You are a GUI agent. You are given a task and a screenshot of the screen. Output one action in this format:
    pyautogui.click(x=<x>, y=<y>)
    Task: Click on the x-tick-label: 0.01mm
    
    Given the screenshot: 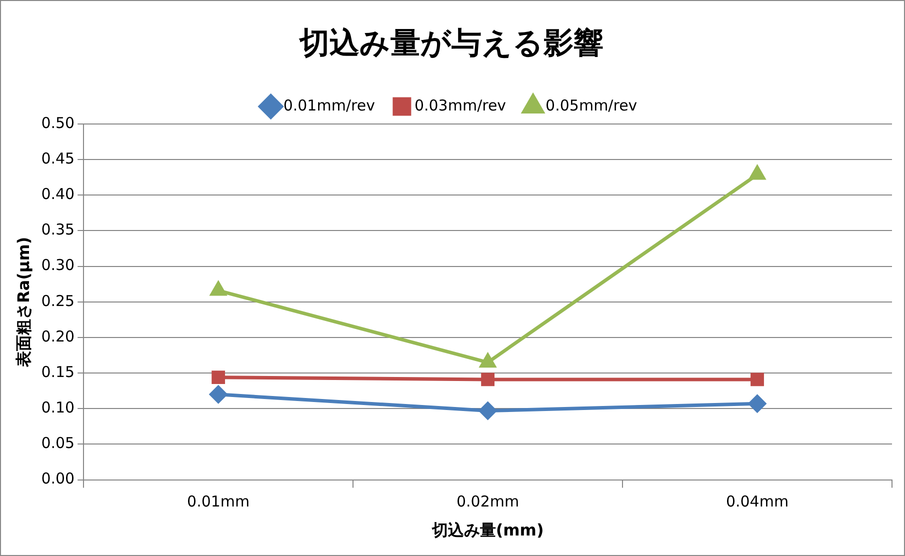 What is the action you would take?
    pyautogui.click(x=218, y=501)
    